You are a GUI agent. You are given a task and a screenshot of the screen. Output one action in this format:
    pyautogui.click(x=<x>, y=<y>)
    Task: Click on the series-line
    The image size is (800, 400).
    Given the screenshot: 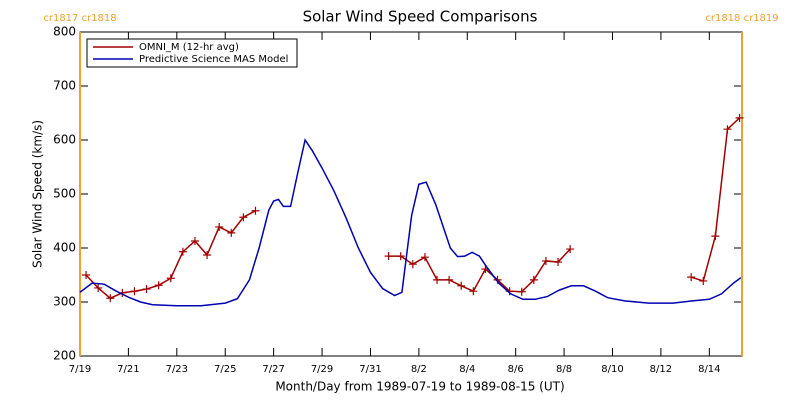 What is the action you would take?
    pyautogui.click(x=479, y=270)
    